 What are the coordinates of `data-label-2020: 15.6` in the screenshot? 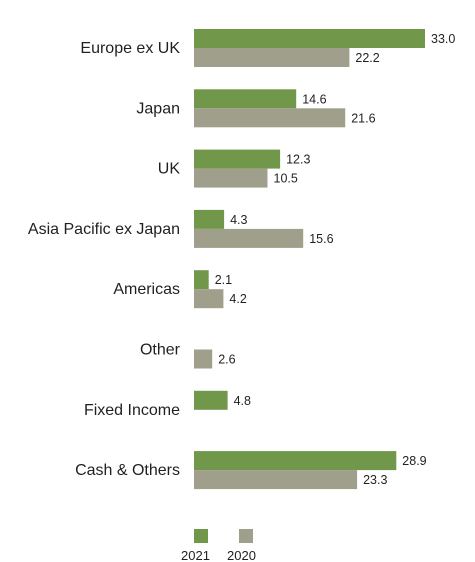 It's located at (321, 239).